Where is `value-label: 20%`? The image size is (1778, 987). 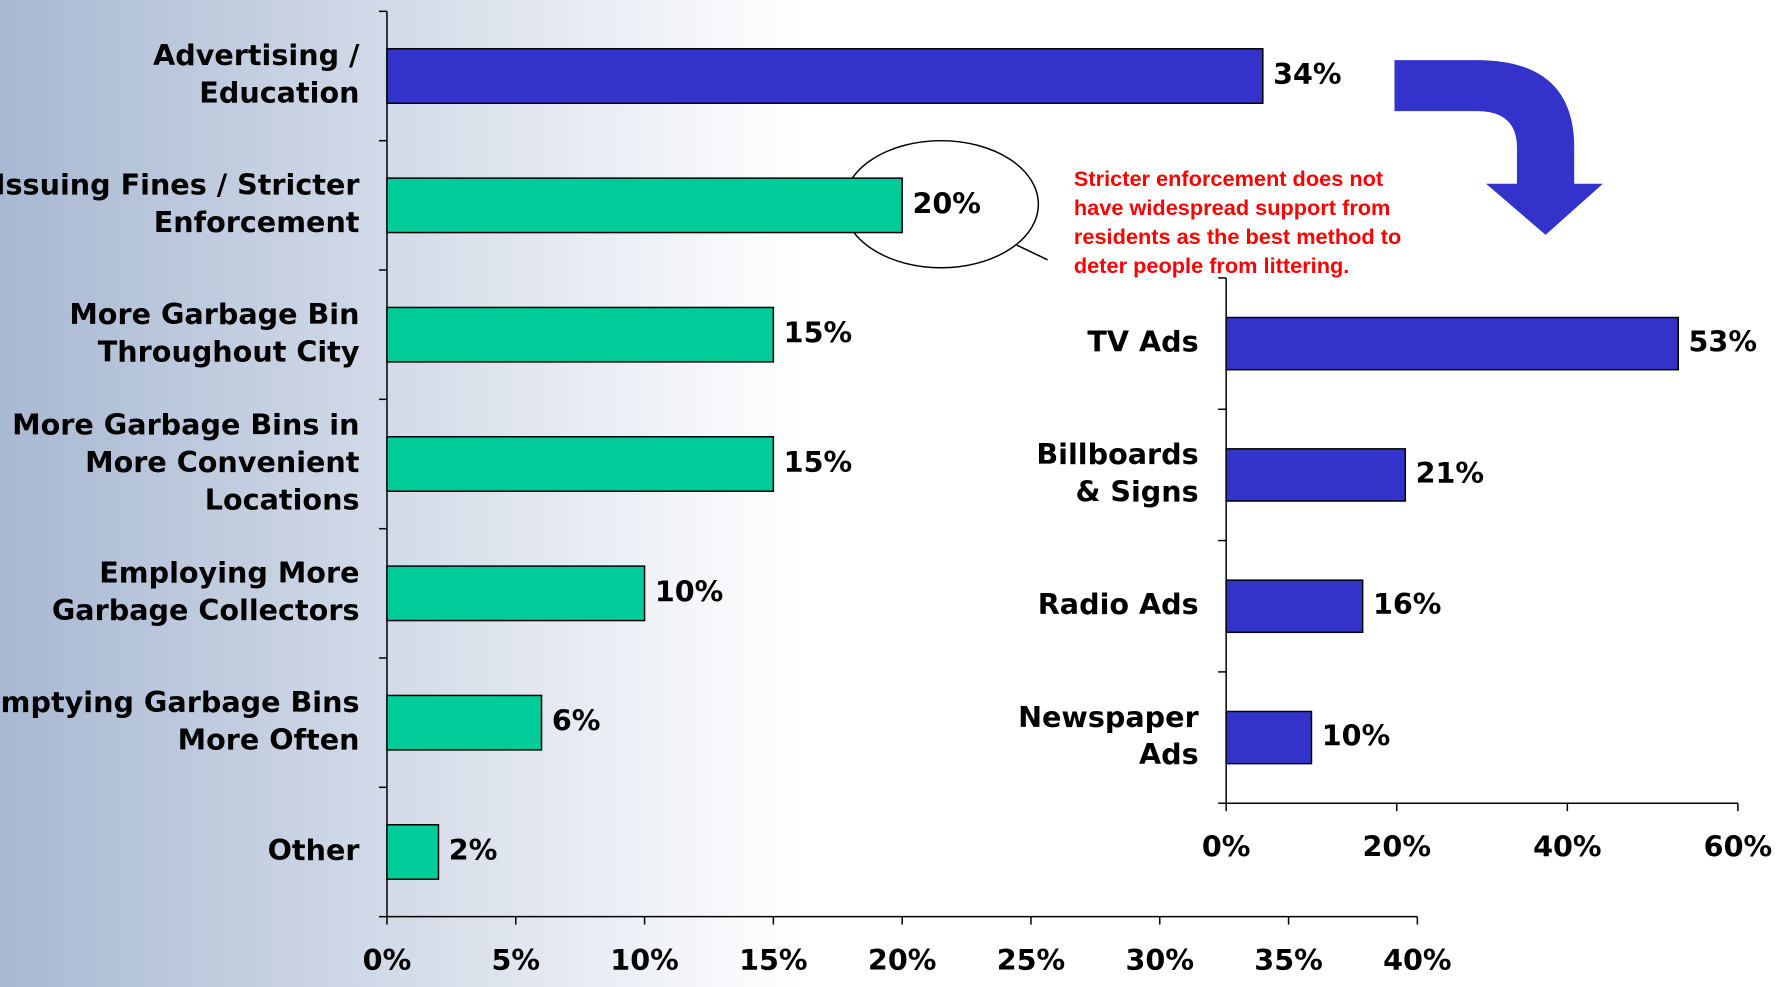 value-label: 20% is located at coordinates (946, 203).